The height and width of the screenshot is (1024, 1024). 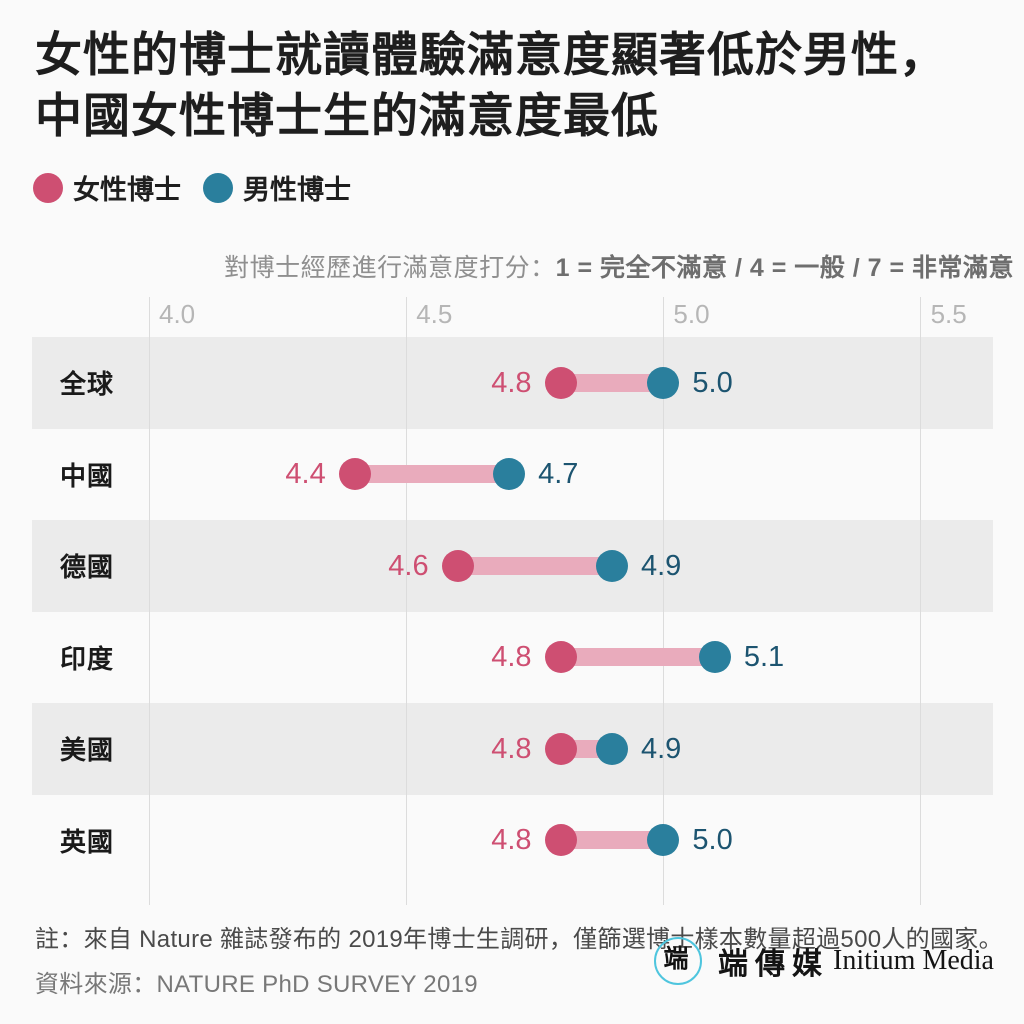 I want to click on male-dot-icon, so click(x=218, y=187).